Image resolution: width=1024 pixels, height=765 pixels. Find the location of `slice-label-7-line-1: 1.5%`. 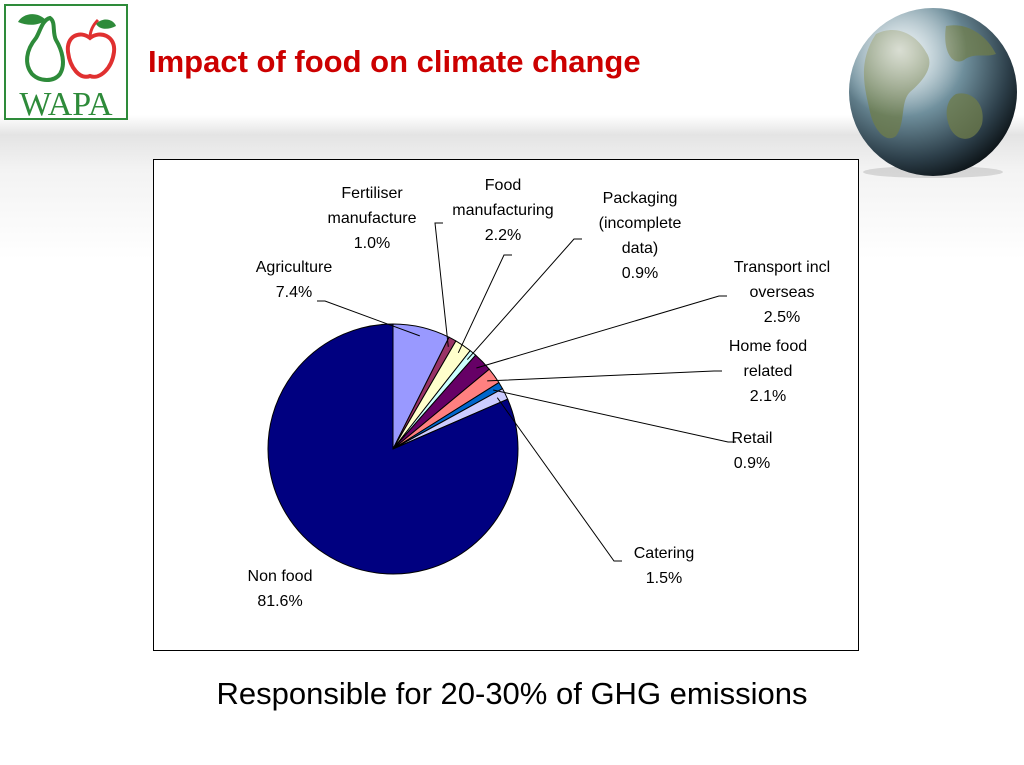

slice-label-7-line-1: 1.5% is located at coordinates (664, 578).